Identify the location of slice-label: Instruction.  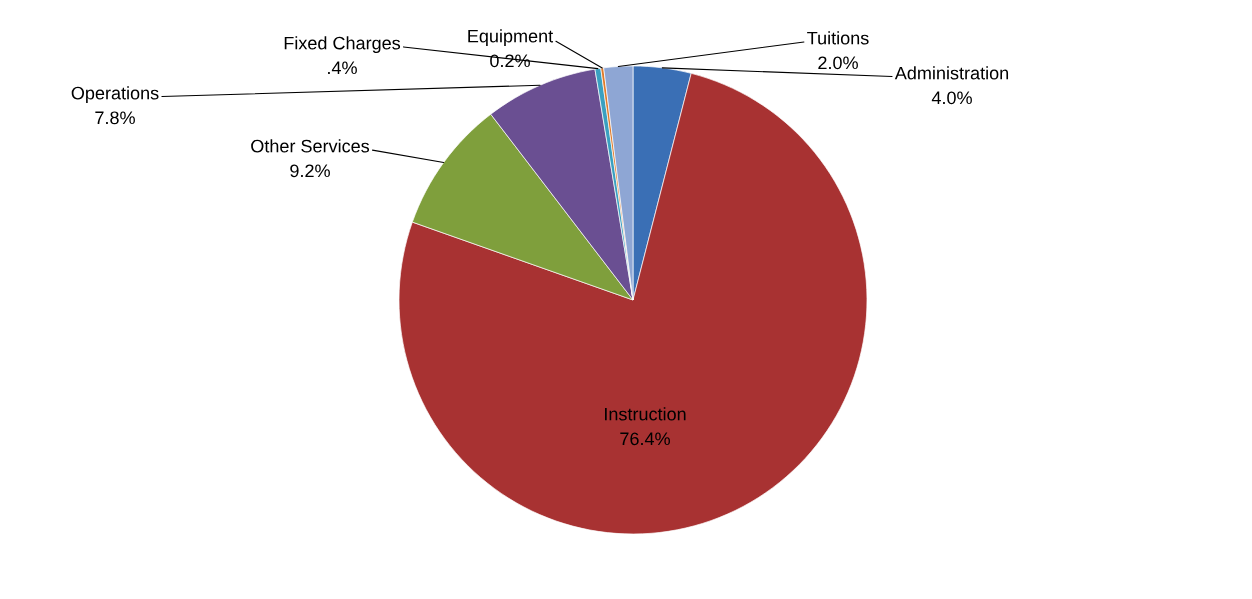
(645, 414).